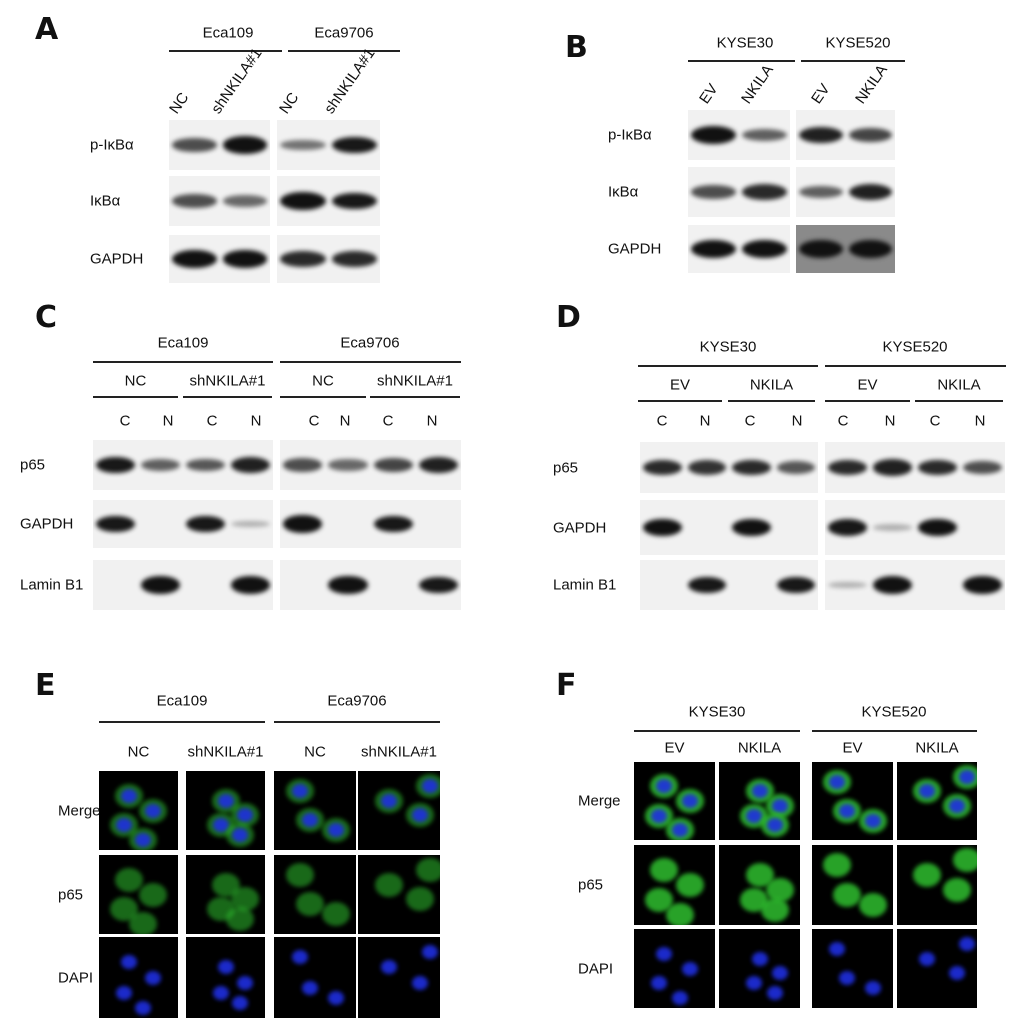  What do you see at coordinates (227, 381) in the screenshot?
I see `subgroup-label: shNKILA#1` at bounding box center [227, 381].